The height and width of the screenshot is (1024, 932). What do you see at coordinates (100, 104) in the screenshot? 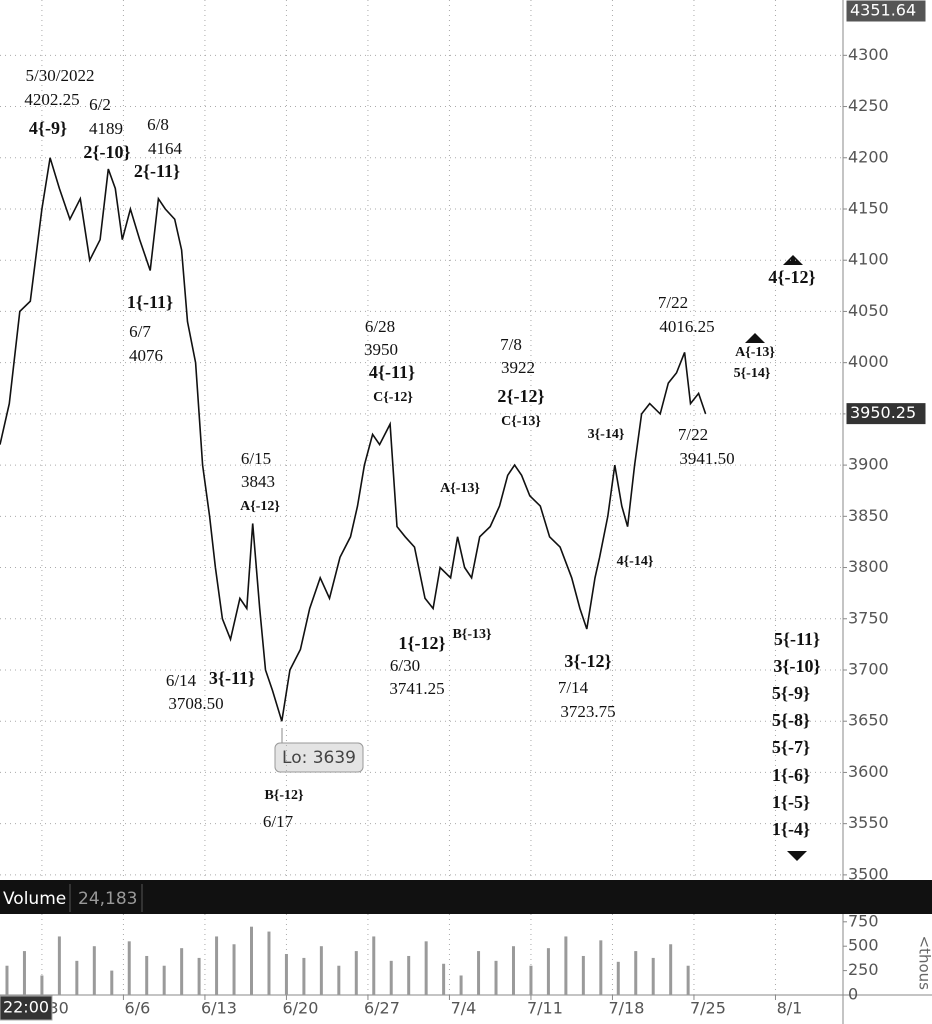
I see `wave-annotation: 6/2` at bounding box center [100, 104].